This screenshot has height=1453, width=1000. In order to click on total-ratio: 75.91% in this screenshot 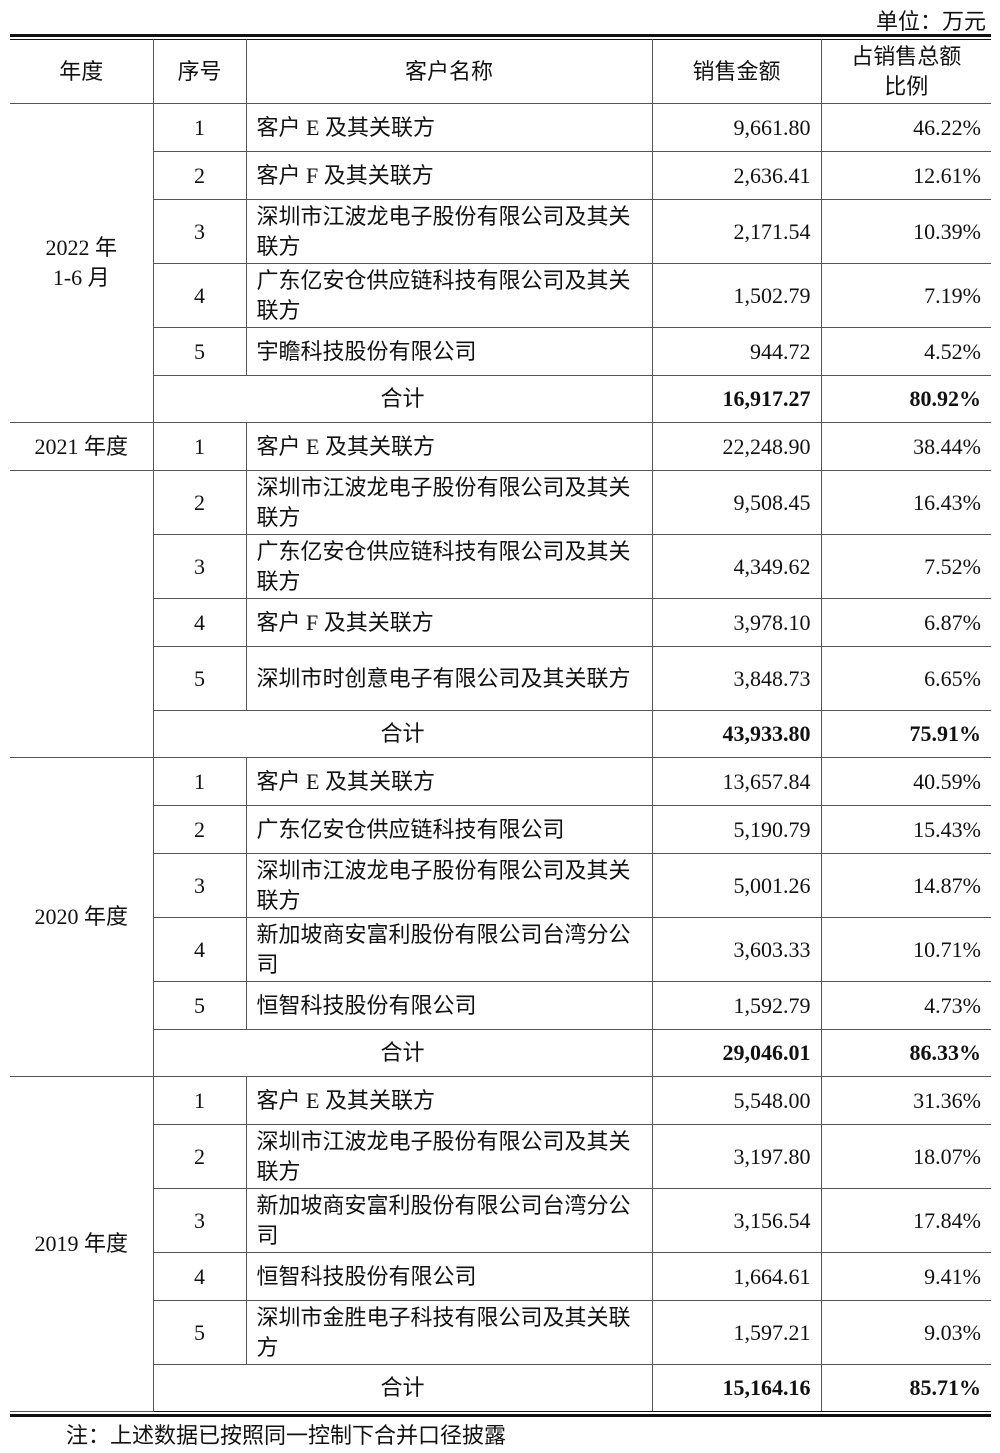, I will do `click(905, 734)`.